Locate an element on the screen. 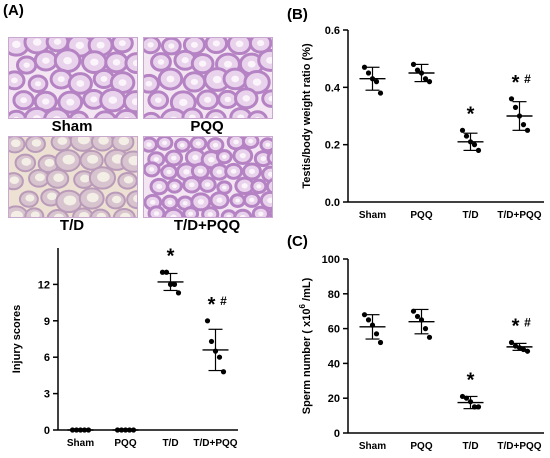  micrograph-label-td: T/D is located at coordinates (72, 225).